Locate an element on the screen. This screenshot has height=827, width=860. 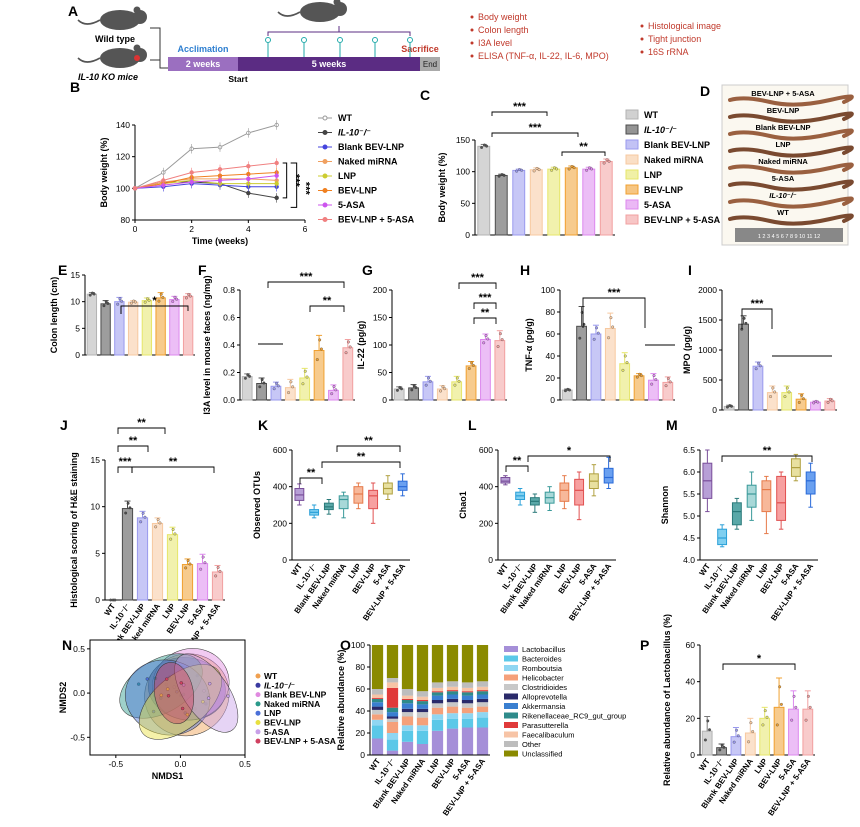
legend-entry: WT is located at coordinates (271, 676).